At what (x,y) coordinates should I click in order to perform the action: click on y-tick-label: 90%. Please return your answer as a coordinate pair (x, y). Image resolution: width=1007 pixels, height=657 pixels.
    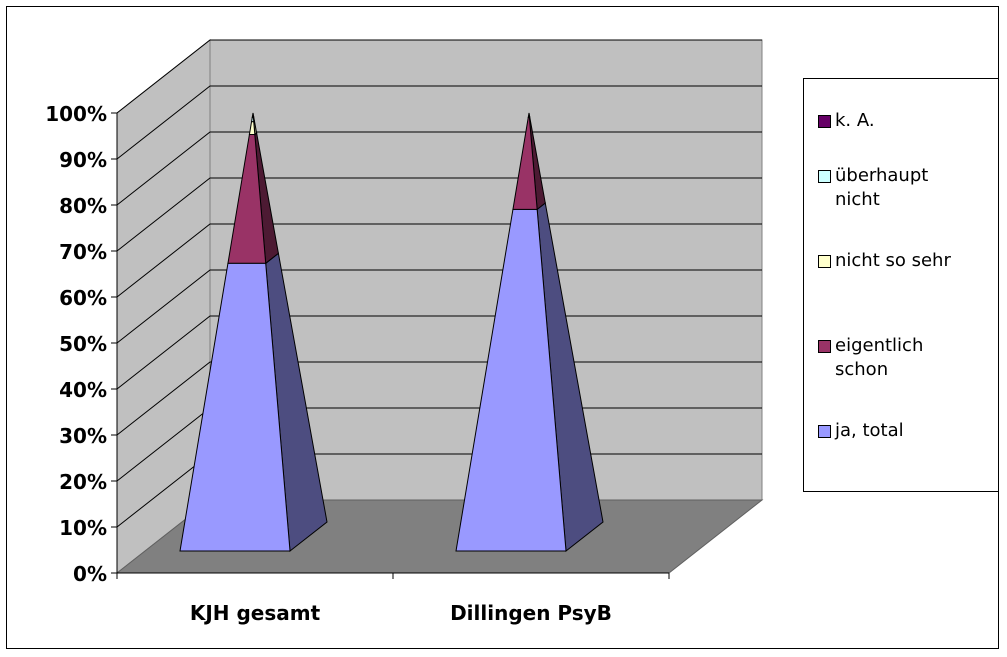
    Looking at the image, I should click on (83, 160).